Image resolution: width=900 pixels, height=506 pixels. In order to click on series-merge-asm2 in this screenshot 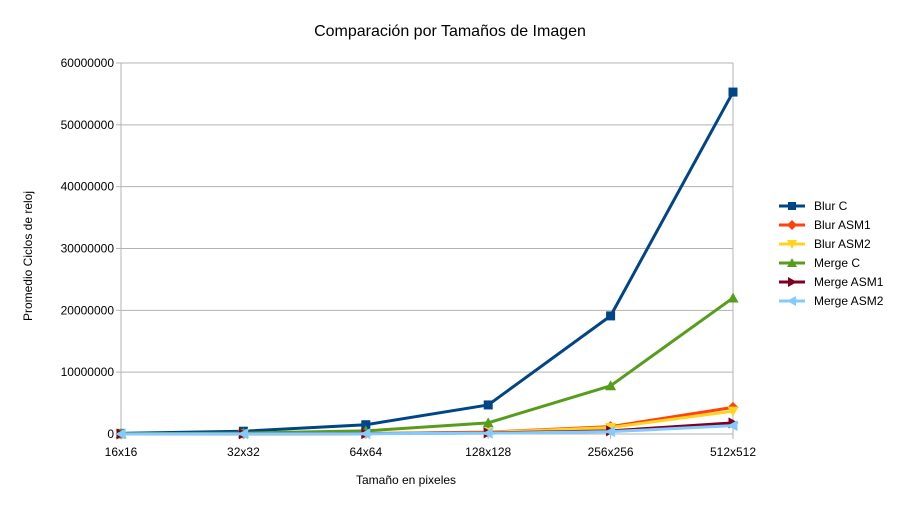, I will do `click(426, 430)`.